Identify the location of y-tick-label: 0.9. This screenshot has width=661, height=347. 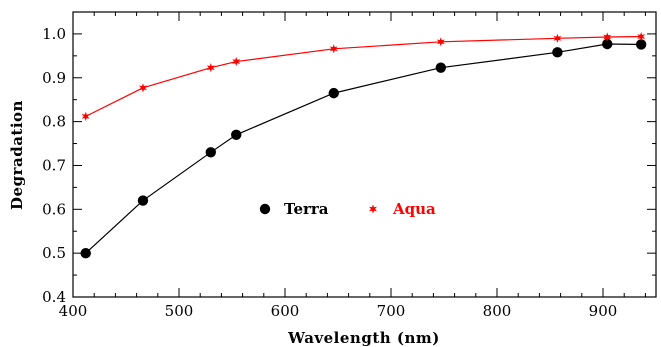
(54, 78).